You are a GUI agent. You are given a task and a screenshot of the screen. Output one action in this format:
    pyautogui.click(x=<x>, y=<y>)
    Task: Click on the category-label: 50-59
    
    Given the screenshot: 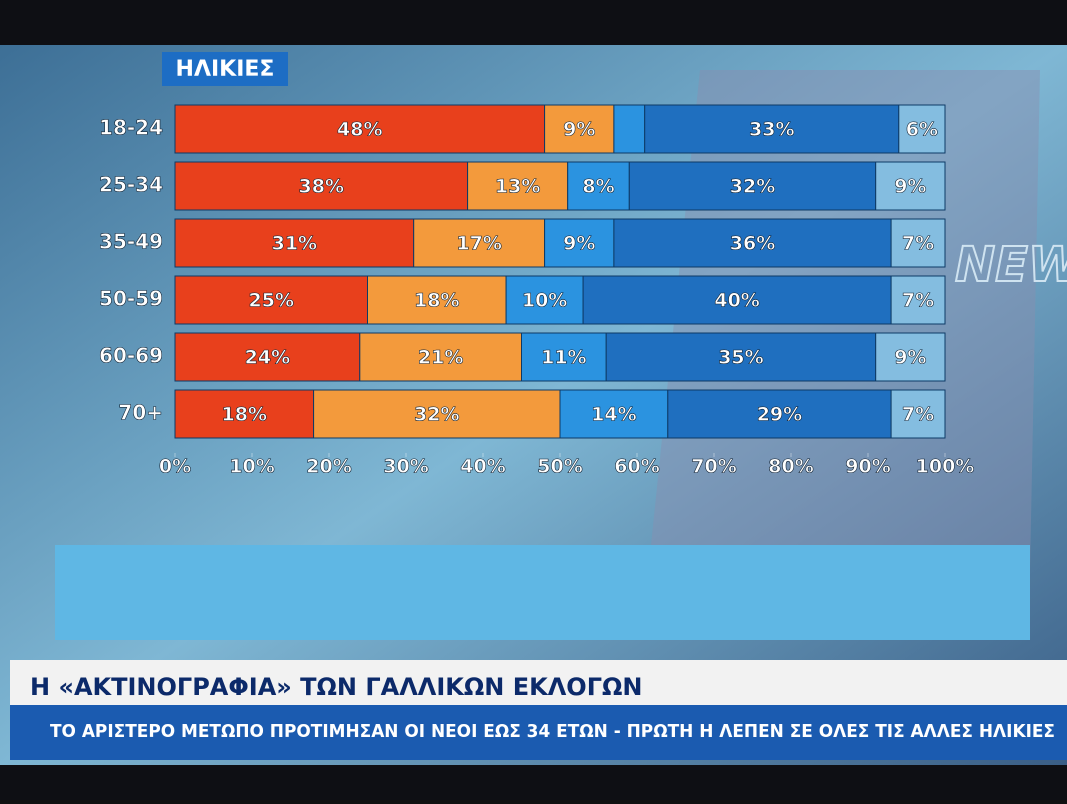 What is the action you would take?
    pyautogui.click(x=131, y=299)
    